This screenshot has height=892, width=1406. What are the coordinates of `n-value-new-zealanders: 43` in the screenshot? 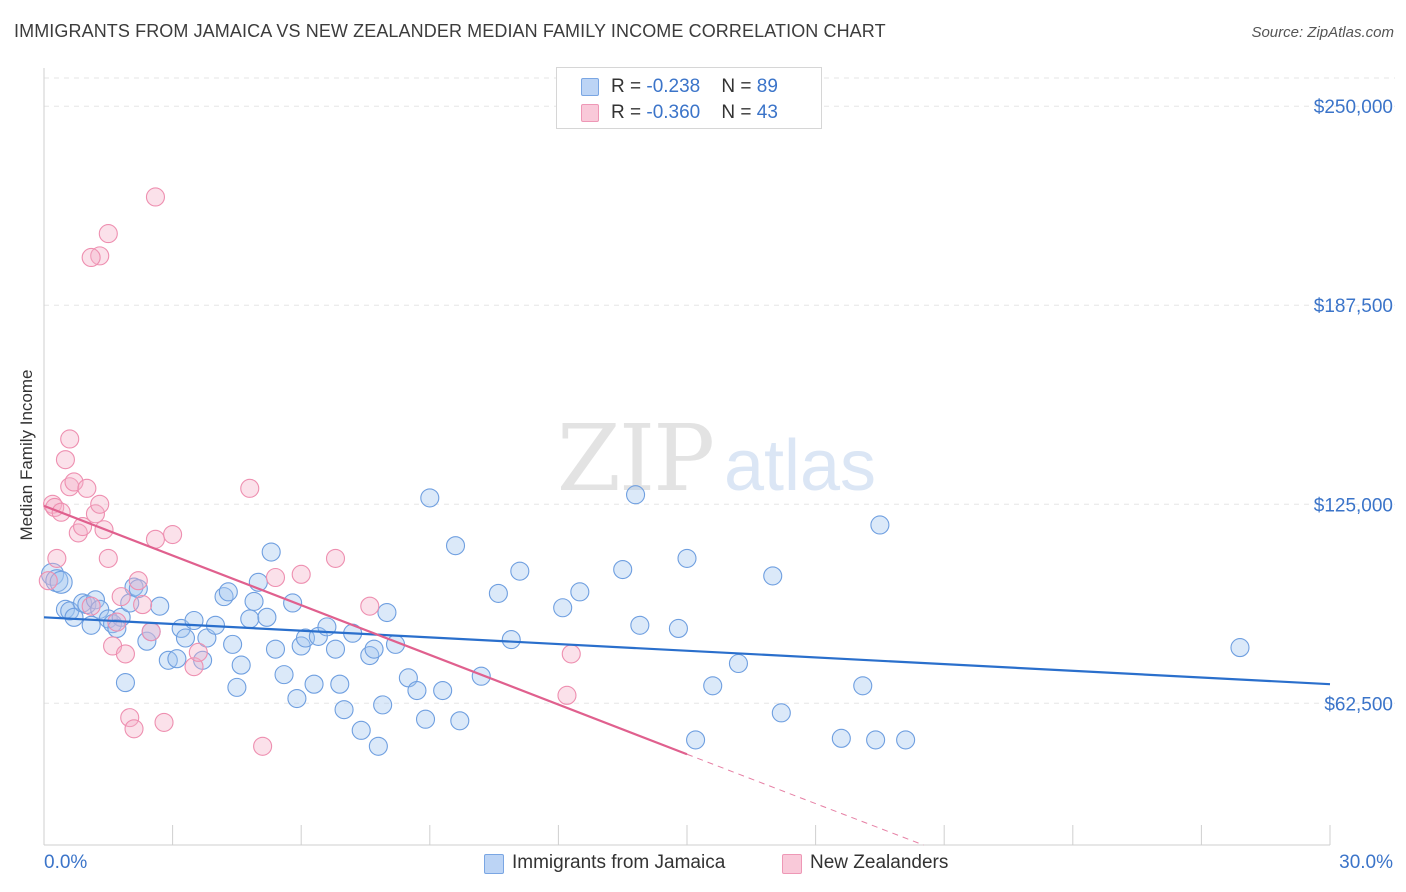 It's located at (767, 112).